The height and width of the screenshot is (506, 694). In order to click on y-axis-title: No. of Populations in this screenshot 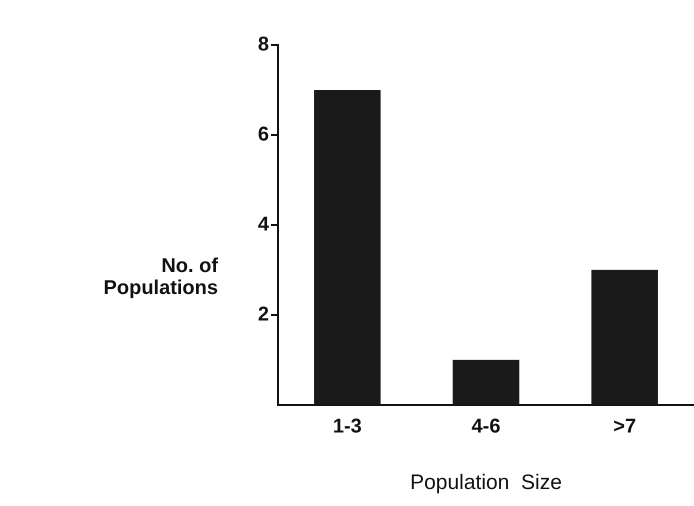, I will do `click(161, 277)`.